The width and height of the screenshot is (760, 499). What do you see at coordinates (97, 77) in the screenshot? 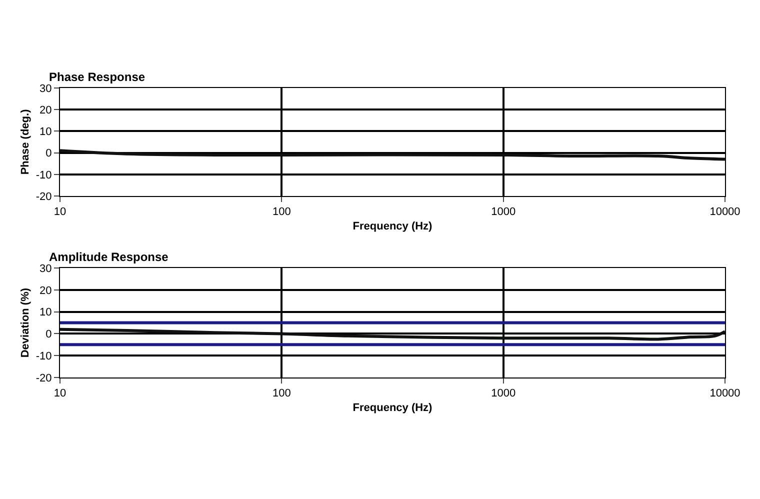
I see `chart-title: Phase Response` at bounding box center [97, 77].